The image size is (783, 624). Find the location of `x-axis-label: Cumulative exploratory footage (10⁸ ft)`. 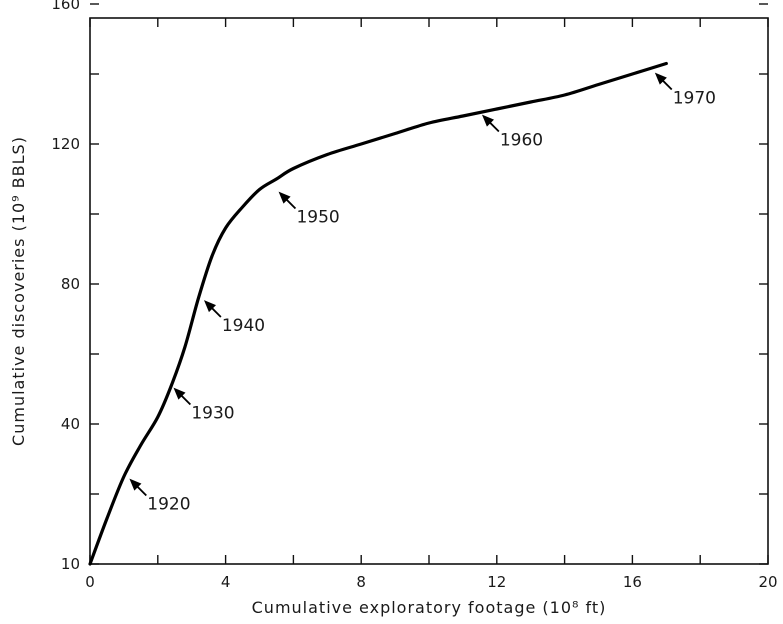

x-axis-label: Cumulative exploratory footage (10⁸ ft) is located at coordinates (429, 607).